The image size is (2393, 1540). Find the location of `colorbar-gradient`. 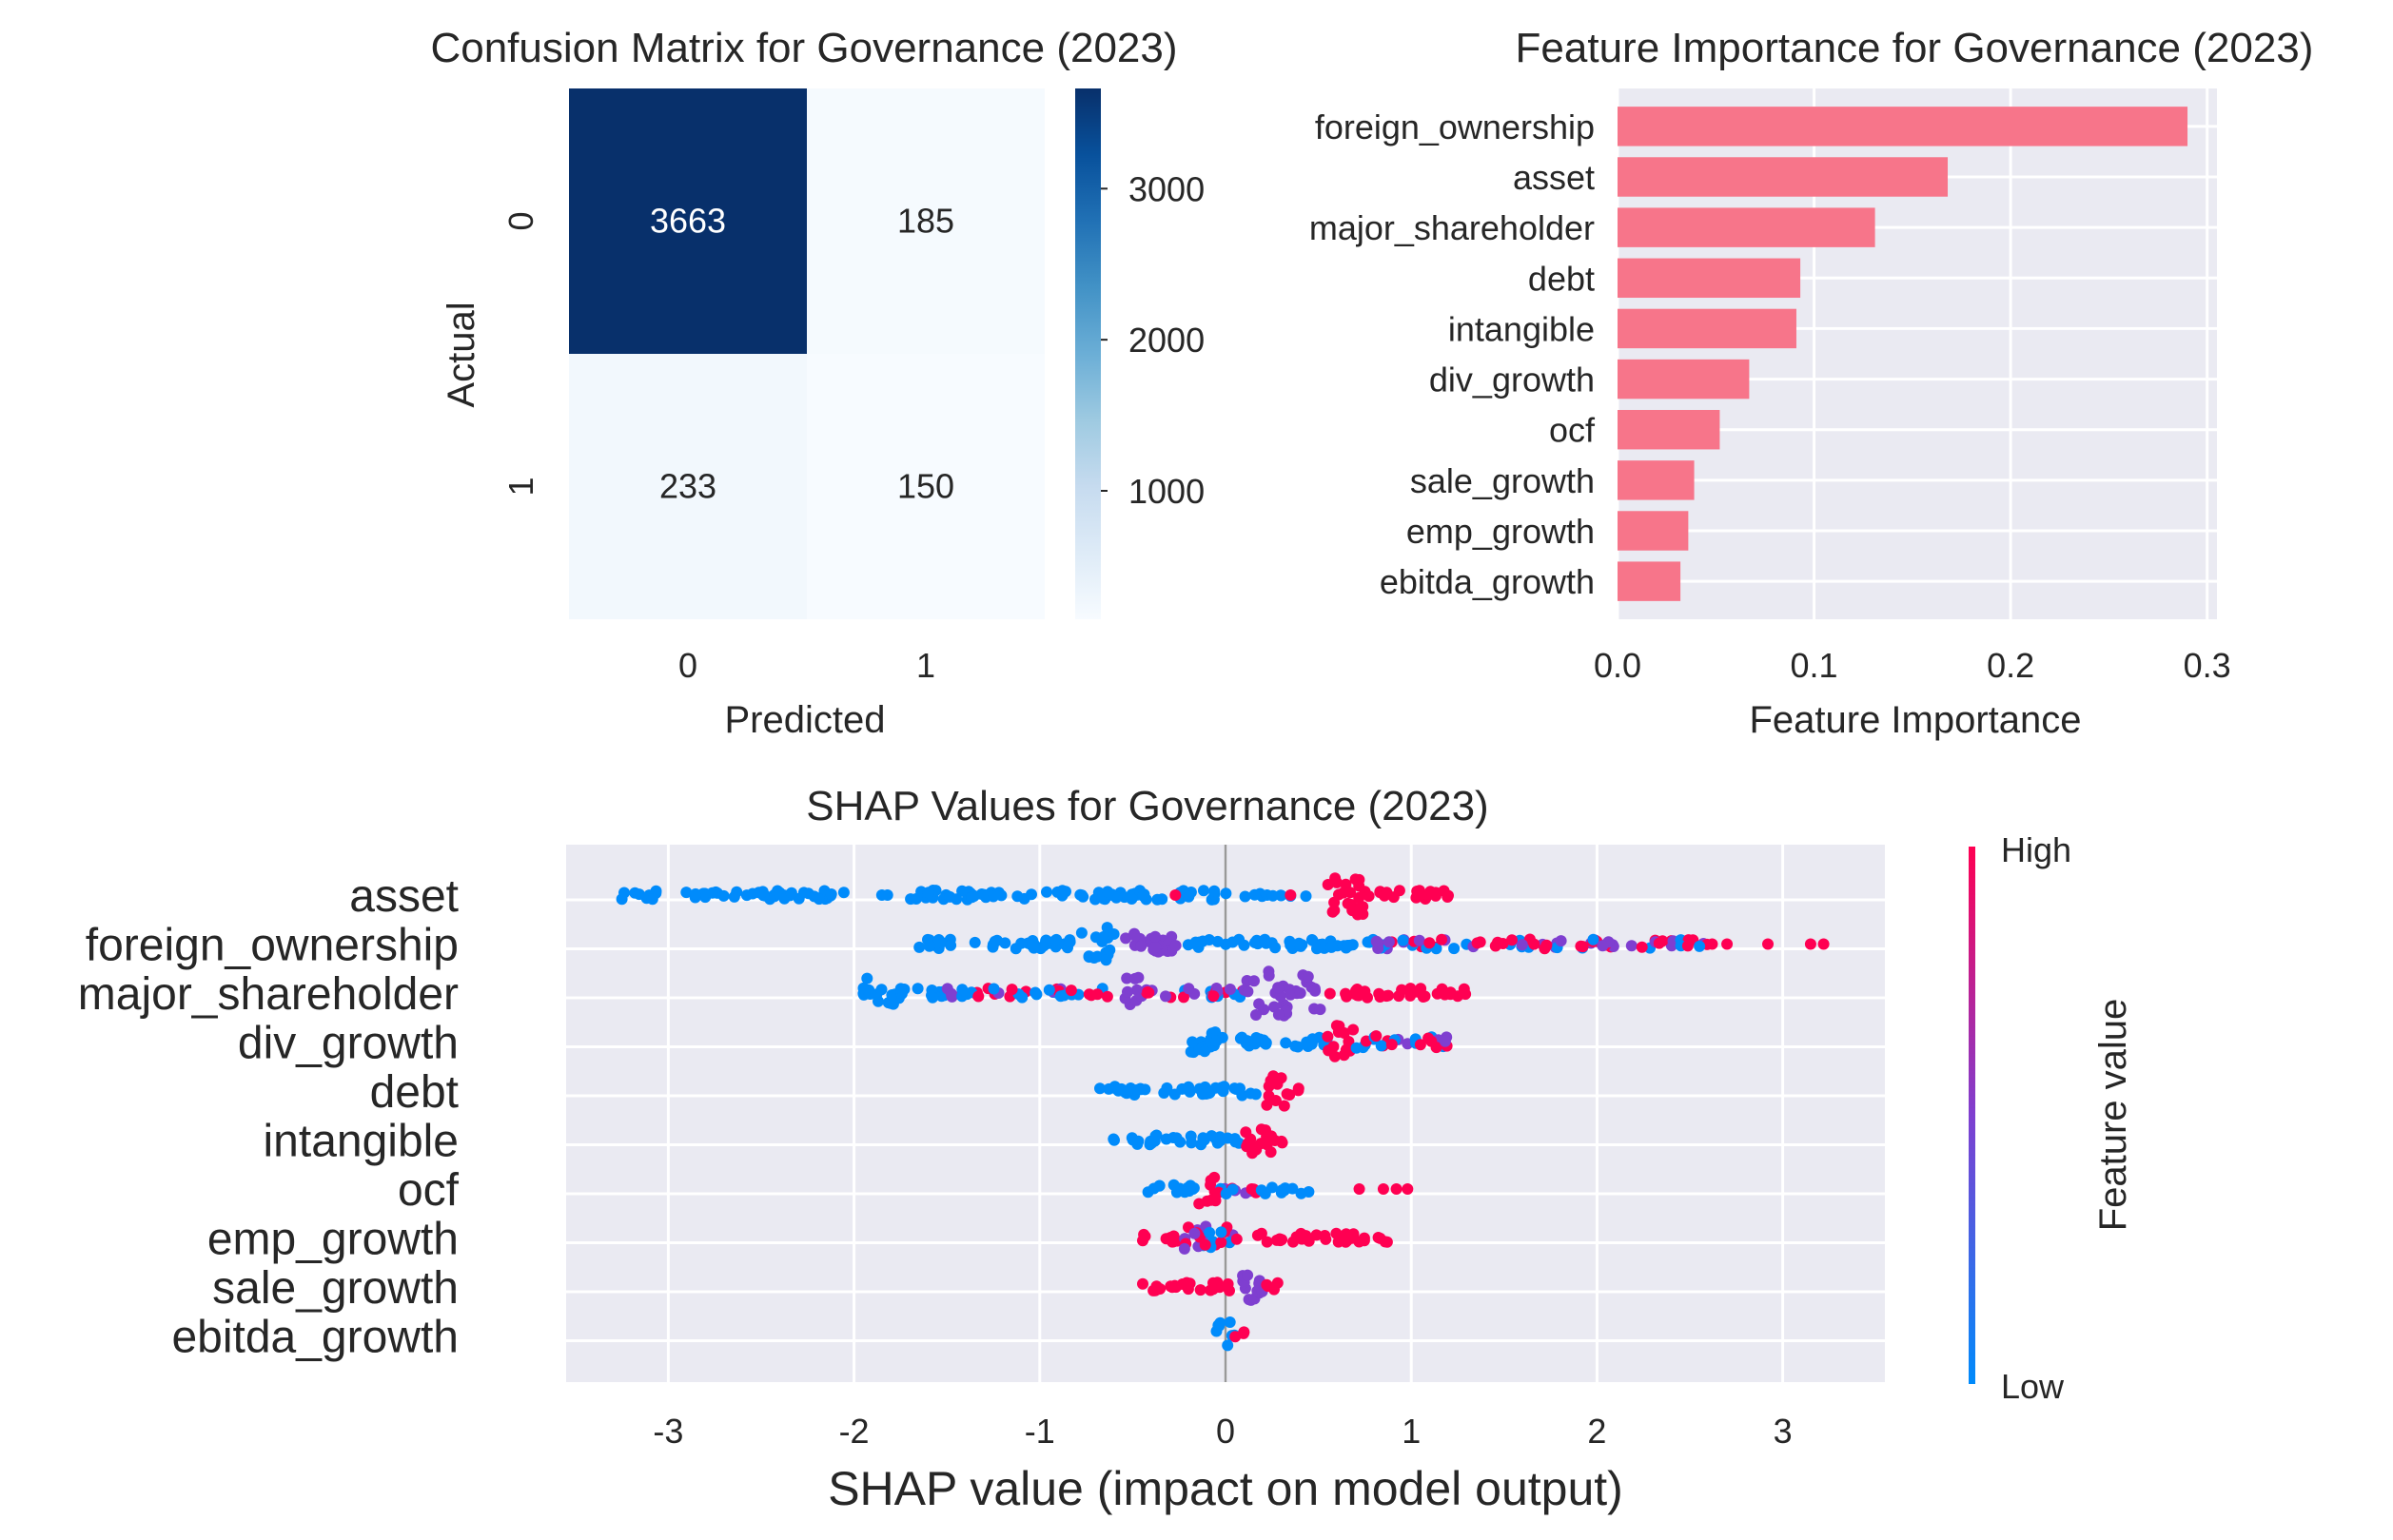

colorbar-gradient is located at coordinates (1088, 354).